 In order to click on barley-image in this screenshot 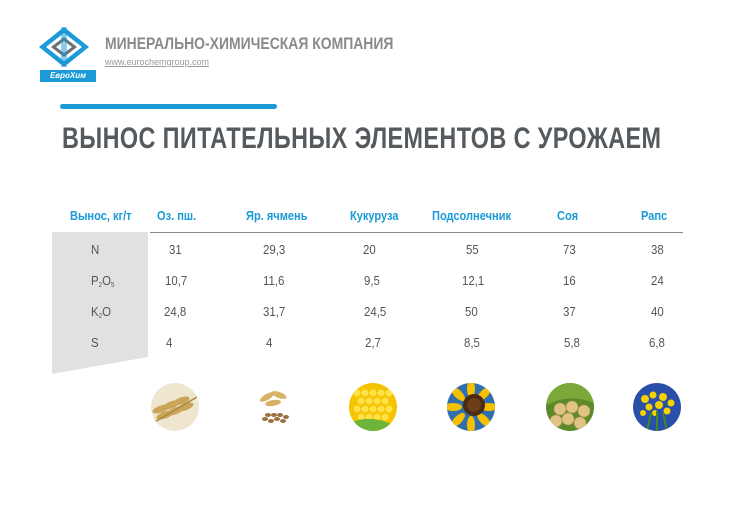, I will do `click(275, 407)`.